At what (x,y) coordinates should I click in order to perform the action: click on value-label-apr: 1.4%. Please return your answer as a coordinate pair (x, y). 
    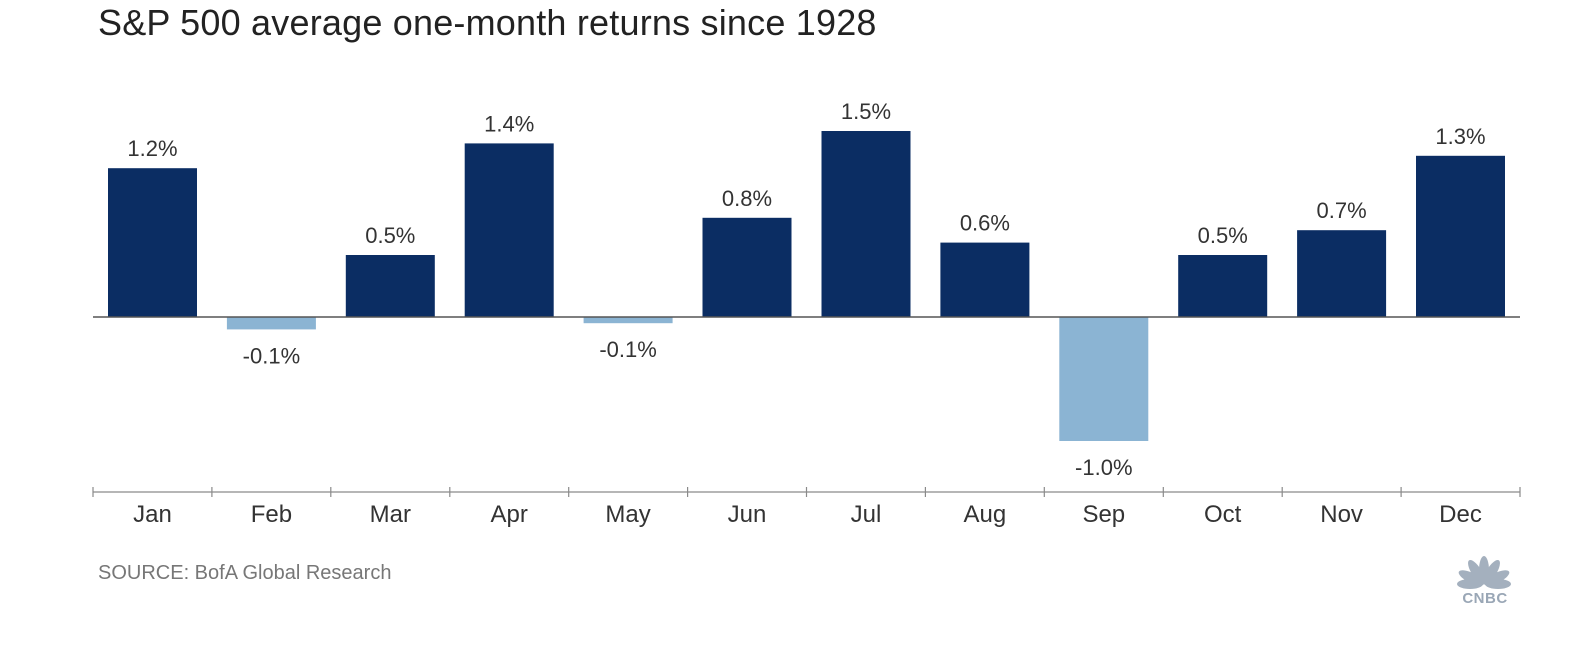
    Looking at the image, I should click on (509, 123).